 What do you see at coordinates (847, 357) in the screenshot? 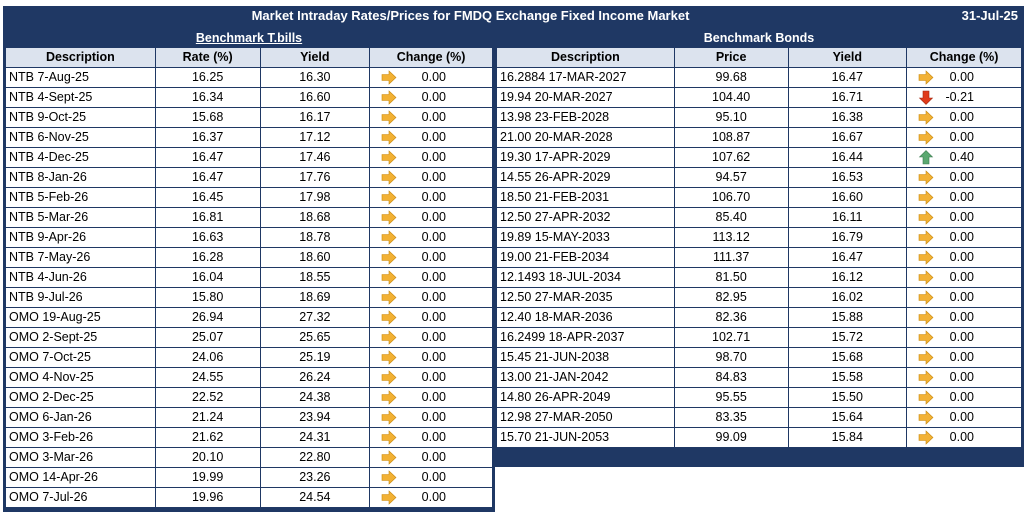
I see `row-yield: 15.68` at bounding box center [847, 357].